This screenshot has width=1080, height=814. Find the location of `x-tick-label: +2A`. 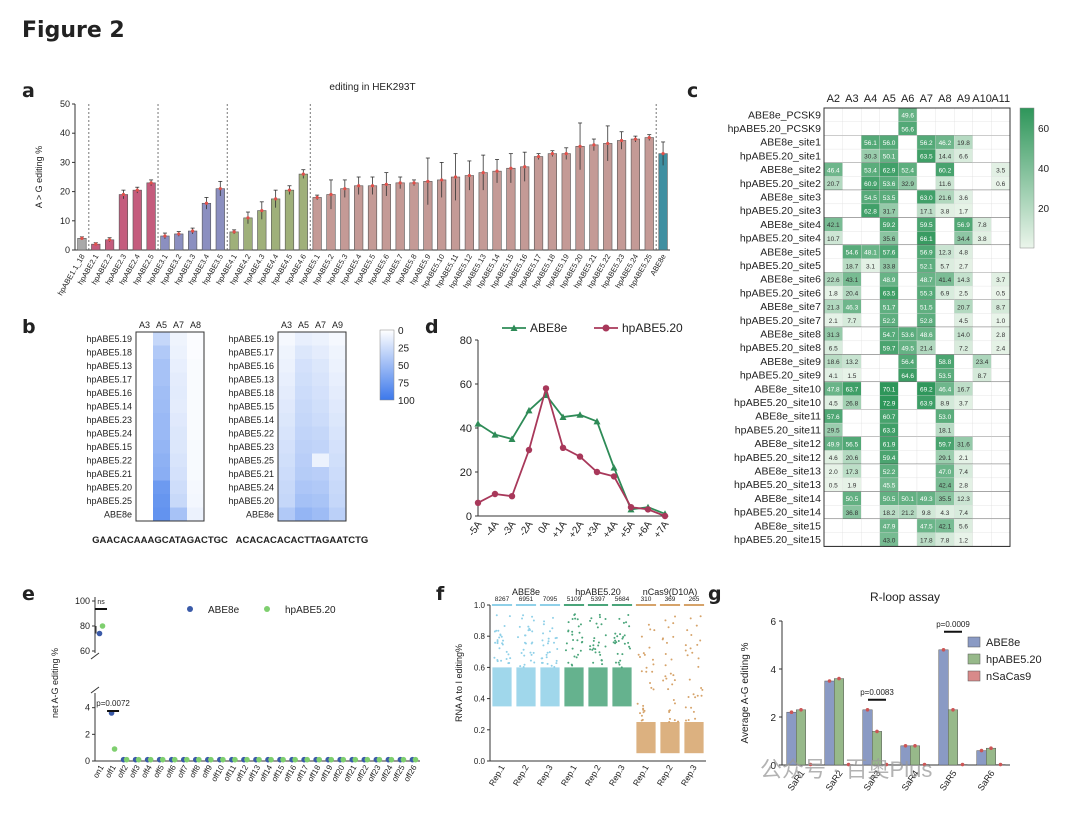

x-tick-label: +2A is located at coordinates (577, 529).